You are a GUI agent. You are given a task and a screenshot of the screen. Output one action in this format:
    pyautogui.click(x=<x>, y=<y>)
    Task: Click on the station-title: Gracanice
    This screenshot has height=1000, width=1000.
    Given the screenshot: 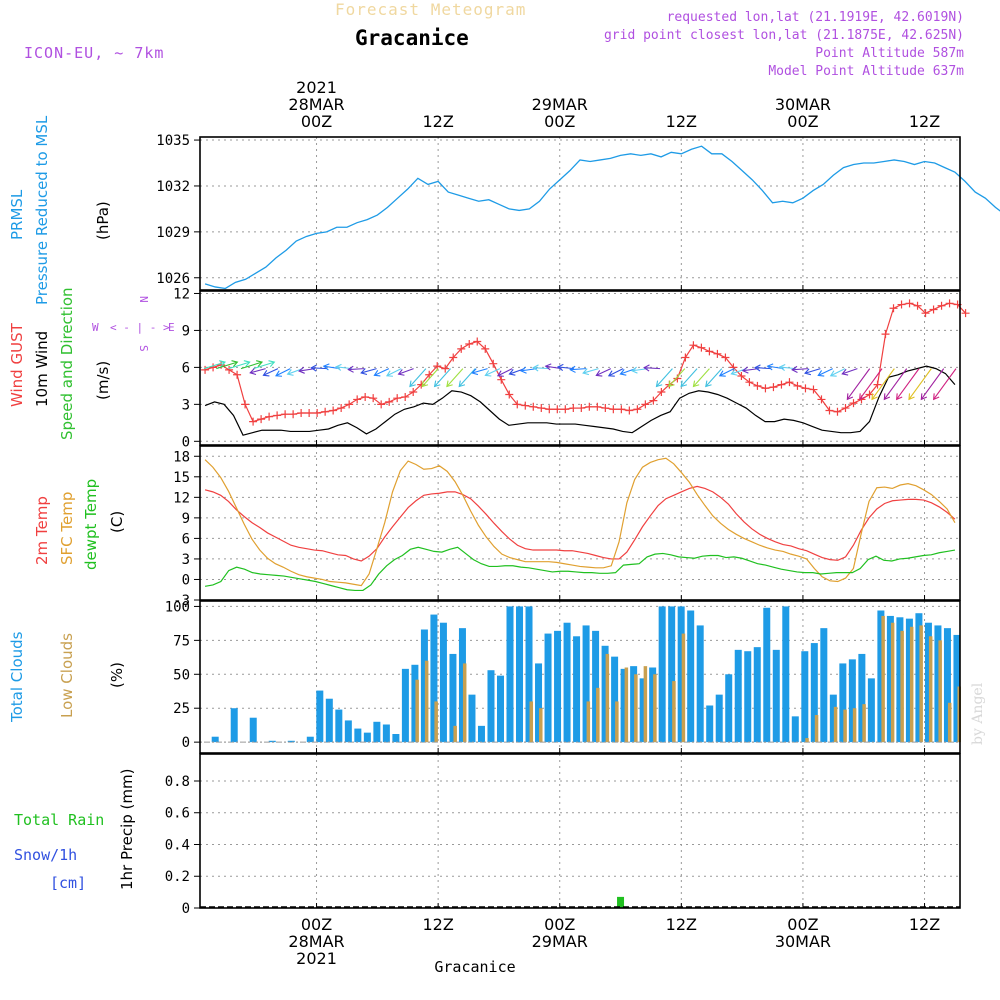 What is the action you would take?
    pyautogui.click(x=412, y=38)
    